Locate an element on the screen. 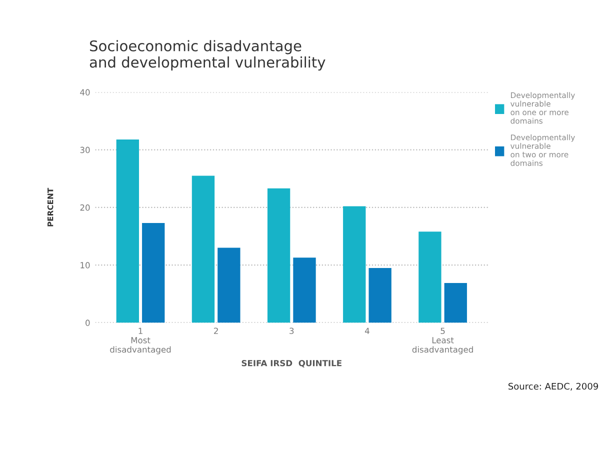  y-tick-label: 40 is located at coordinates (85, 92).